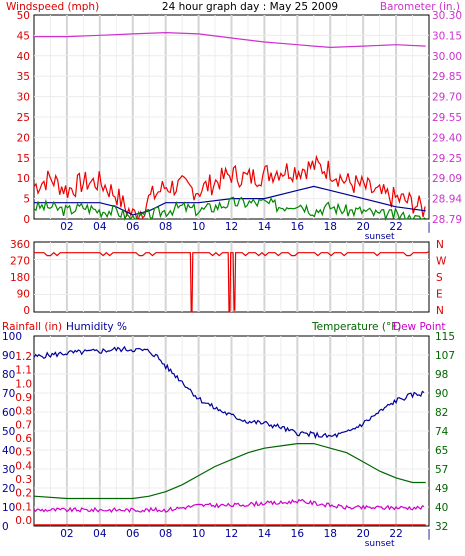 Image resolution: width=465 pixels, height=556 pixels. I want to click on rainfall-tick: 0.6, so click(23, 439).